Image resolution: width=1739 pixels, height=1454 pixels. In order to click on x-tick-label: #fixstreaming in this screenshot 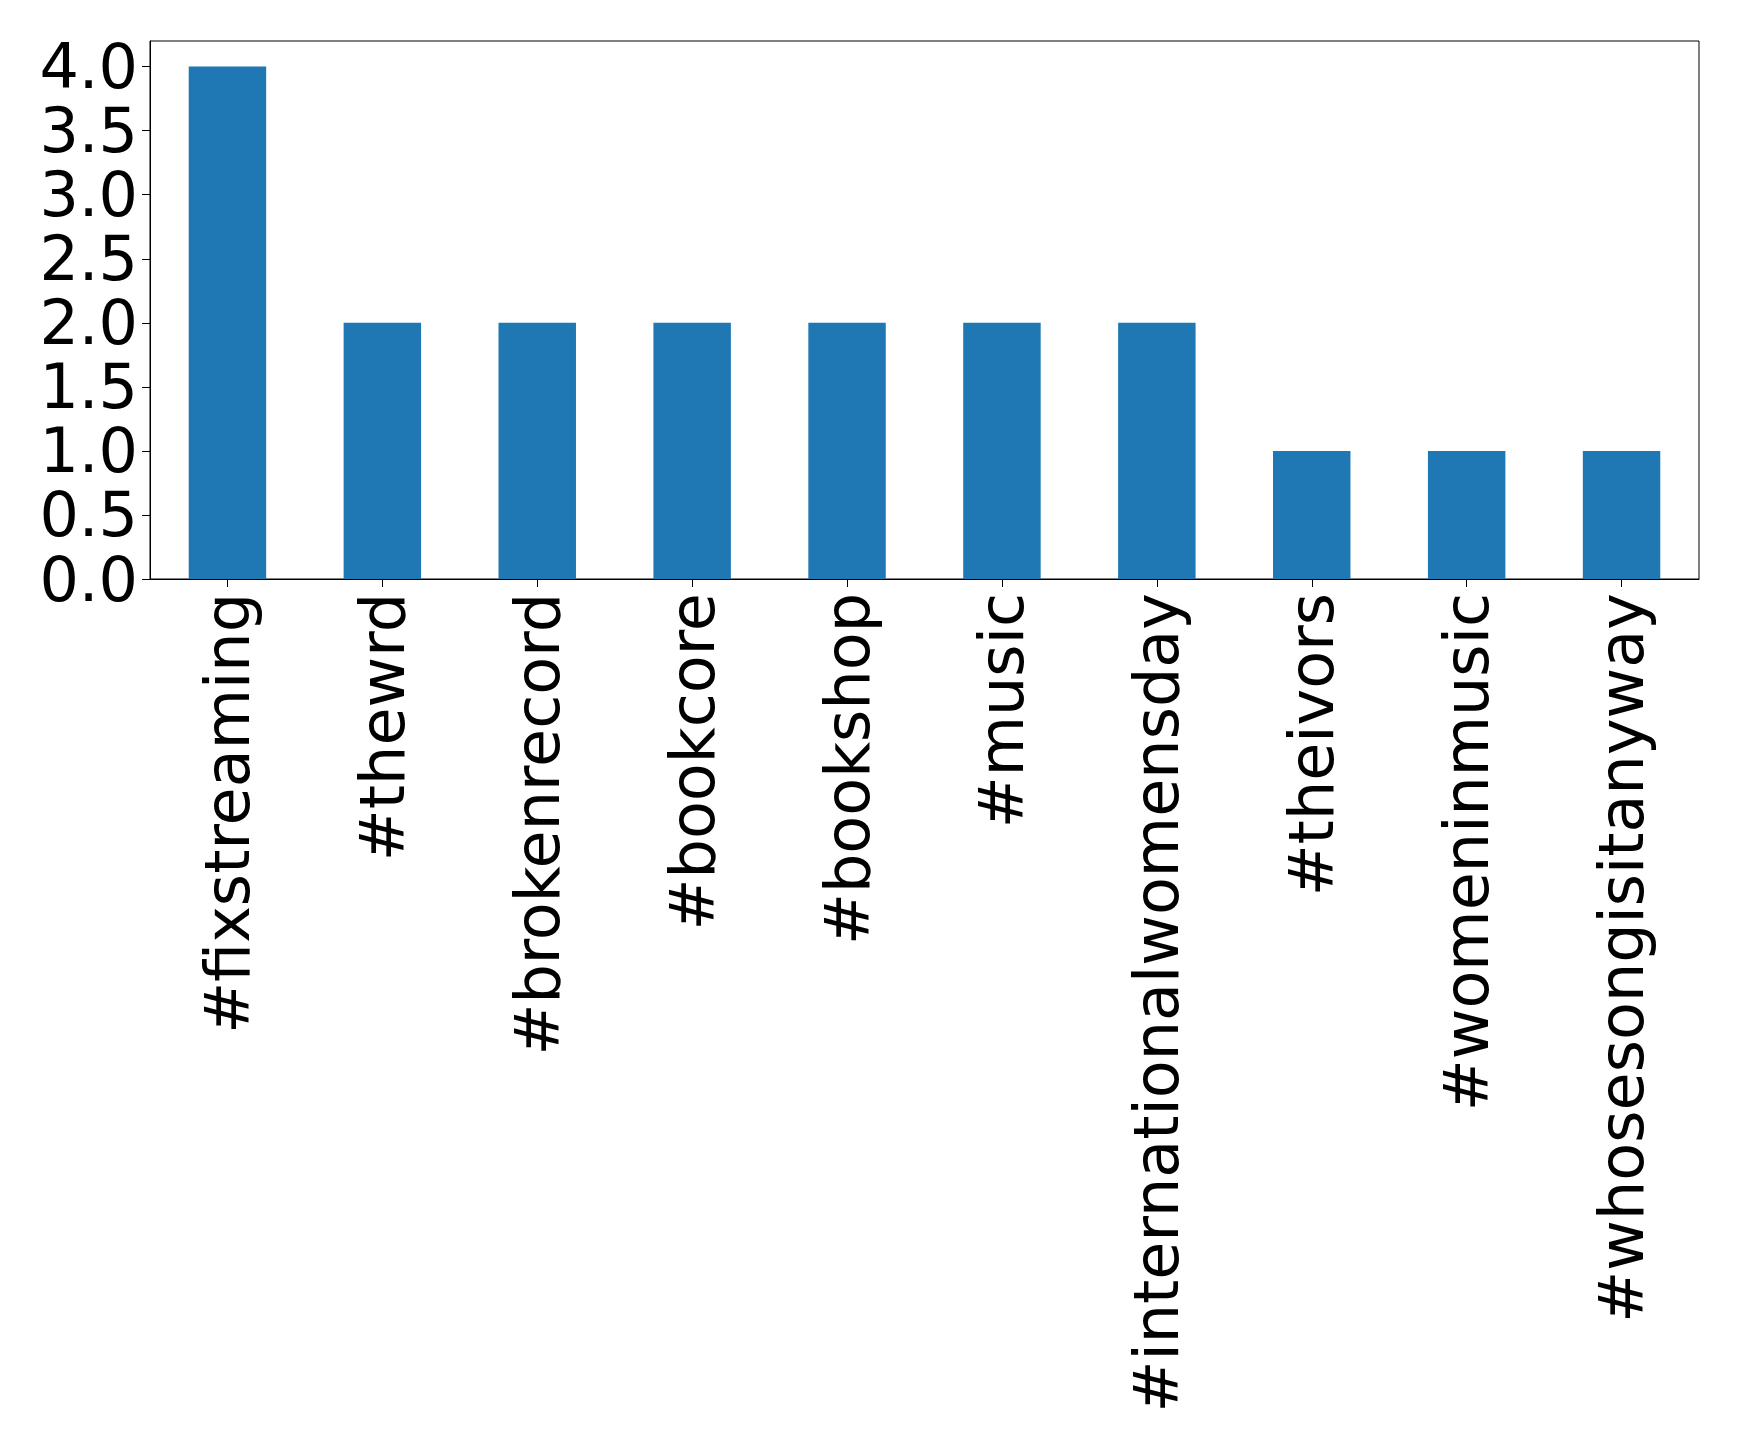, I will do `click(227, 813)`.